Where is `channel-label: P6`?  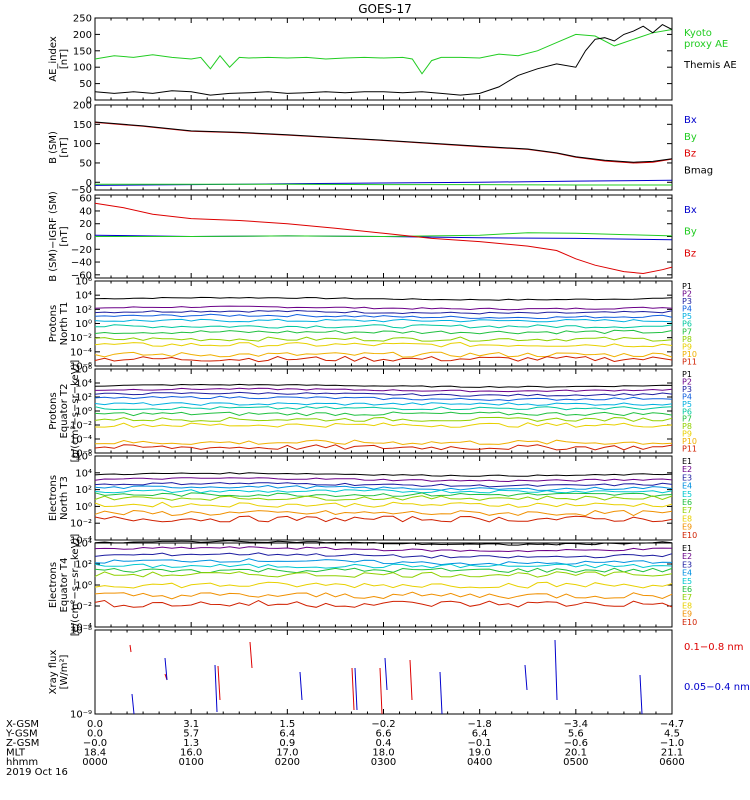
channel-label: P6 is located at coordinates (687, 411).